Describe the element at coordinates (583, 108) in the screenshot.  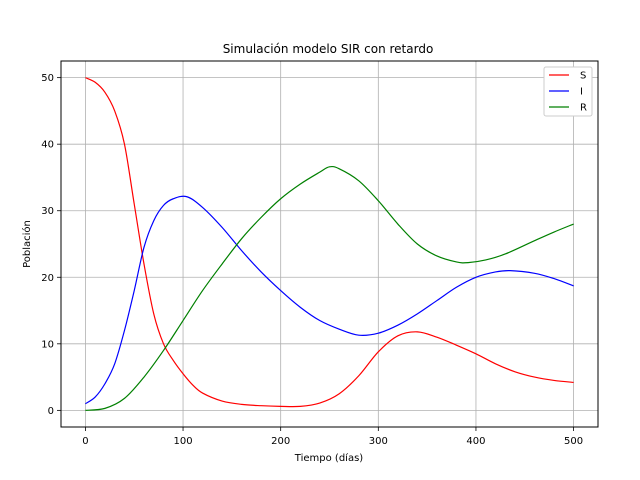
I see `legend-label-r: R` at that location.